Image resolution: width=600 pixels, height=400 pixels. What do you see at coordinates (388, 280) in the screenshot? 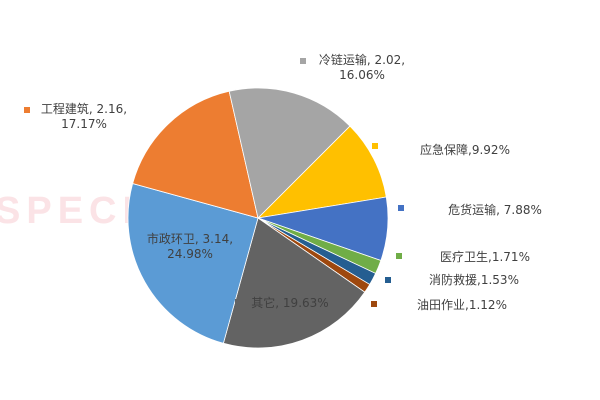
I see `legend-key-xiaofang` at bounding box center [388, 280].